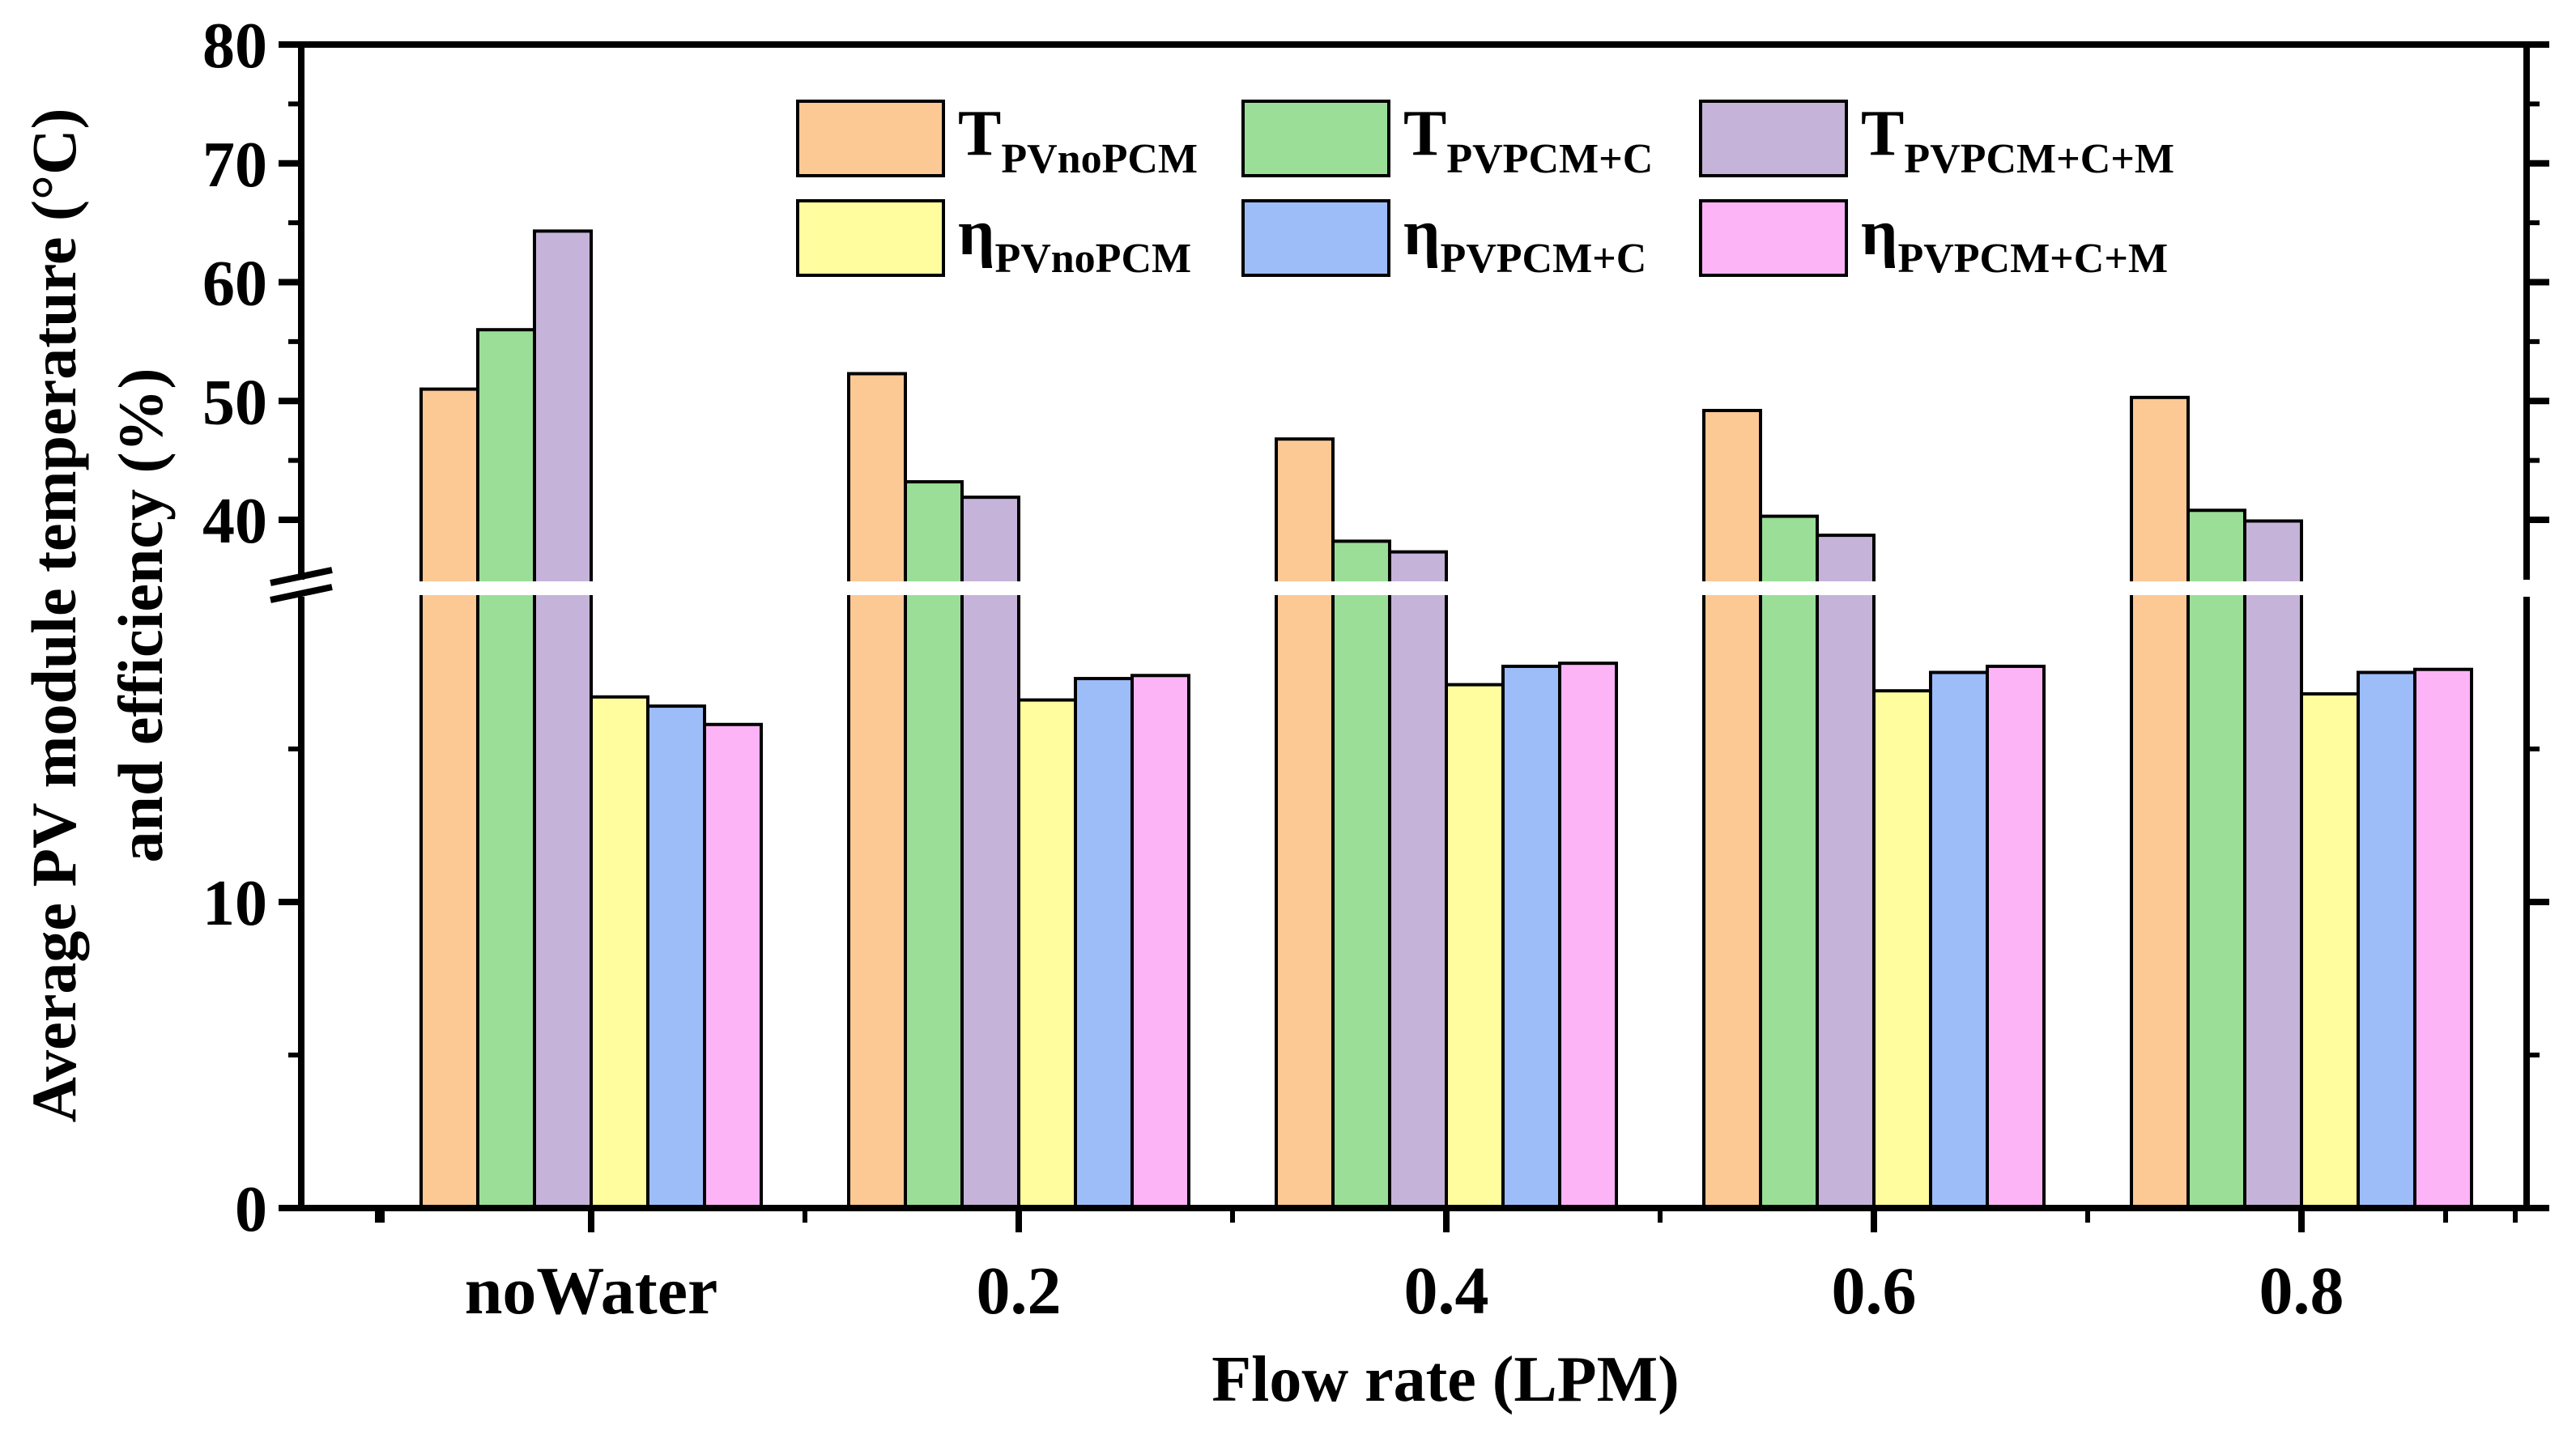 The height and width of the screenshot is (1438, 2576). I want to click on bar-T-PVPCM+C+M-0.8, so click(2273, 865).